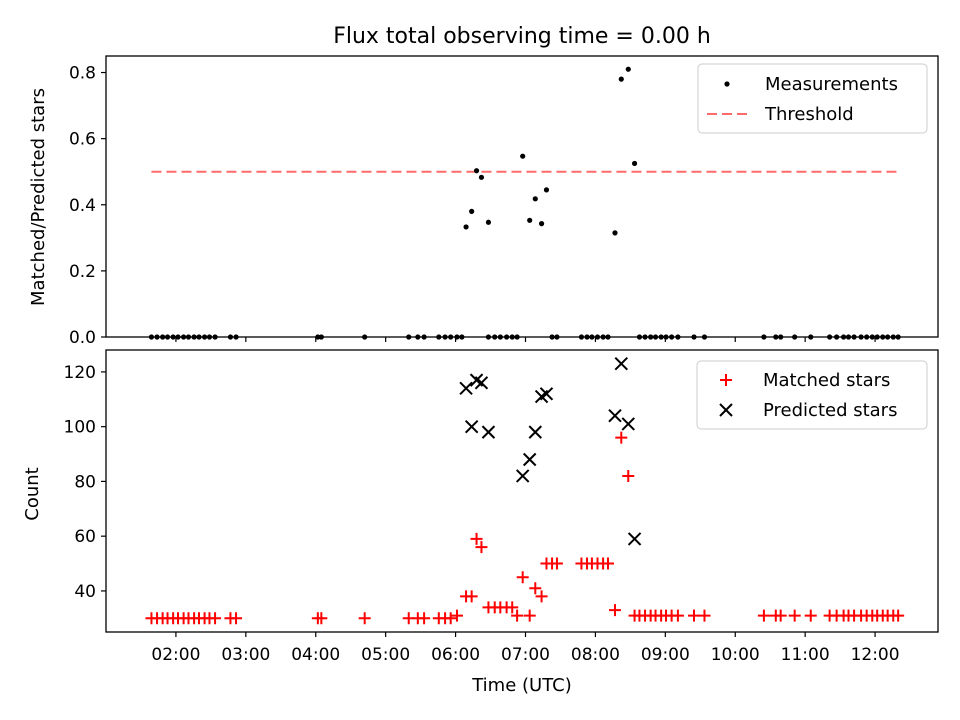  I want to click on bottom-y-axis-label: Count, so click(32, 493).